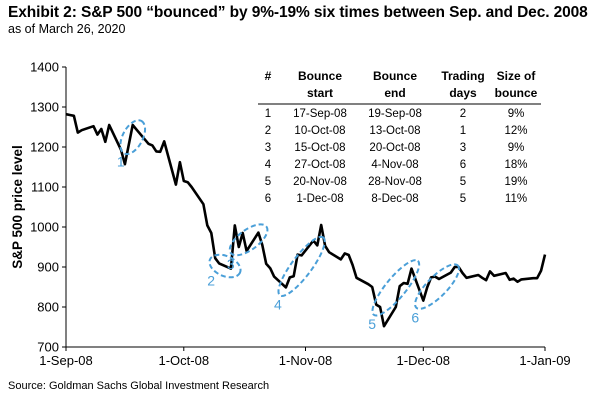  I want to click on x-tick-label: 1-Jan-09, so click(544, 360).